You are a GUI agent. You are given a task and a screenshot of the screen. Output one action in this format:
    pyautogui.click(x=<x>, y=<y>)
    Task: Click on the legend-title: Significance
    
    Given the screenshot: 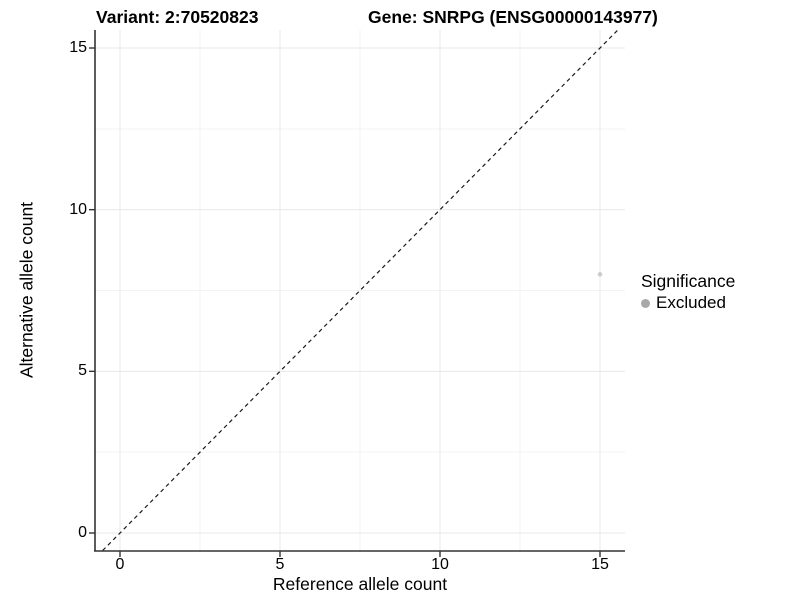 What is the action you would take?
    pyautogui.click(x=688, y=281)
    